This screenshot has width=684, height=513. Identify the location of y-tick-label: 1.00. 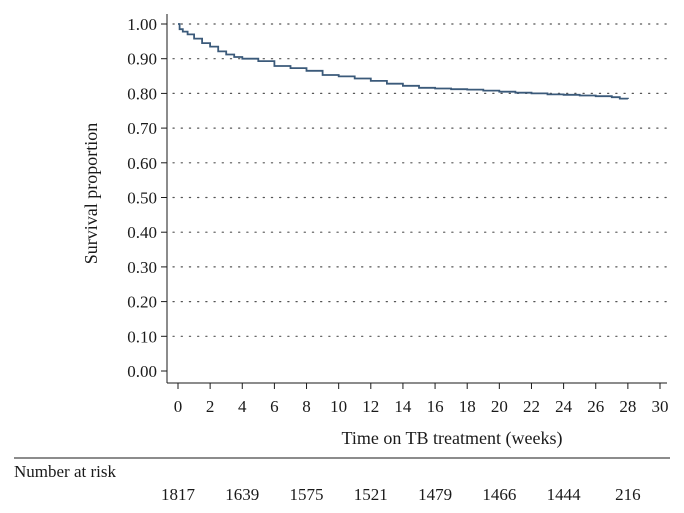
(142, 24).